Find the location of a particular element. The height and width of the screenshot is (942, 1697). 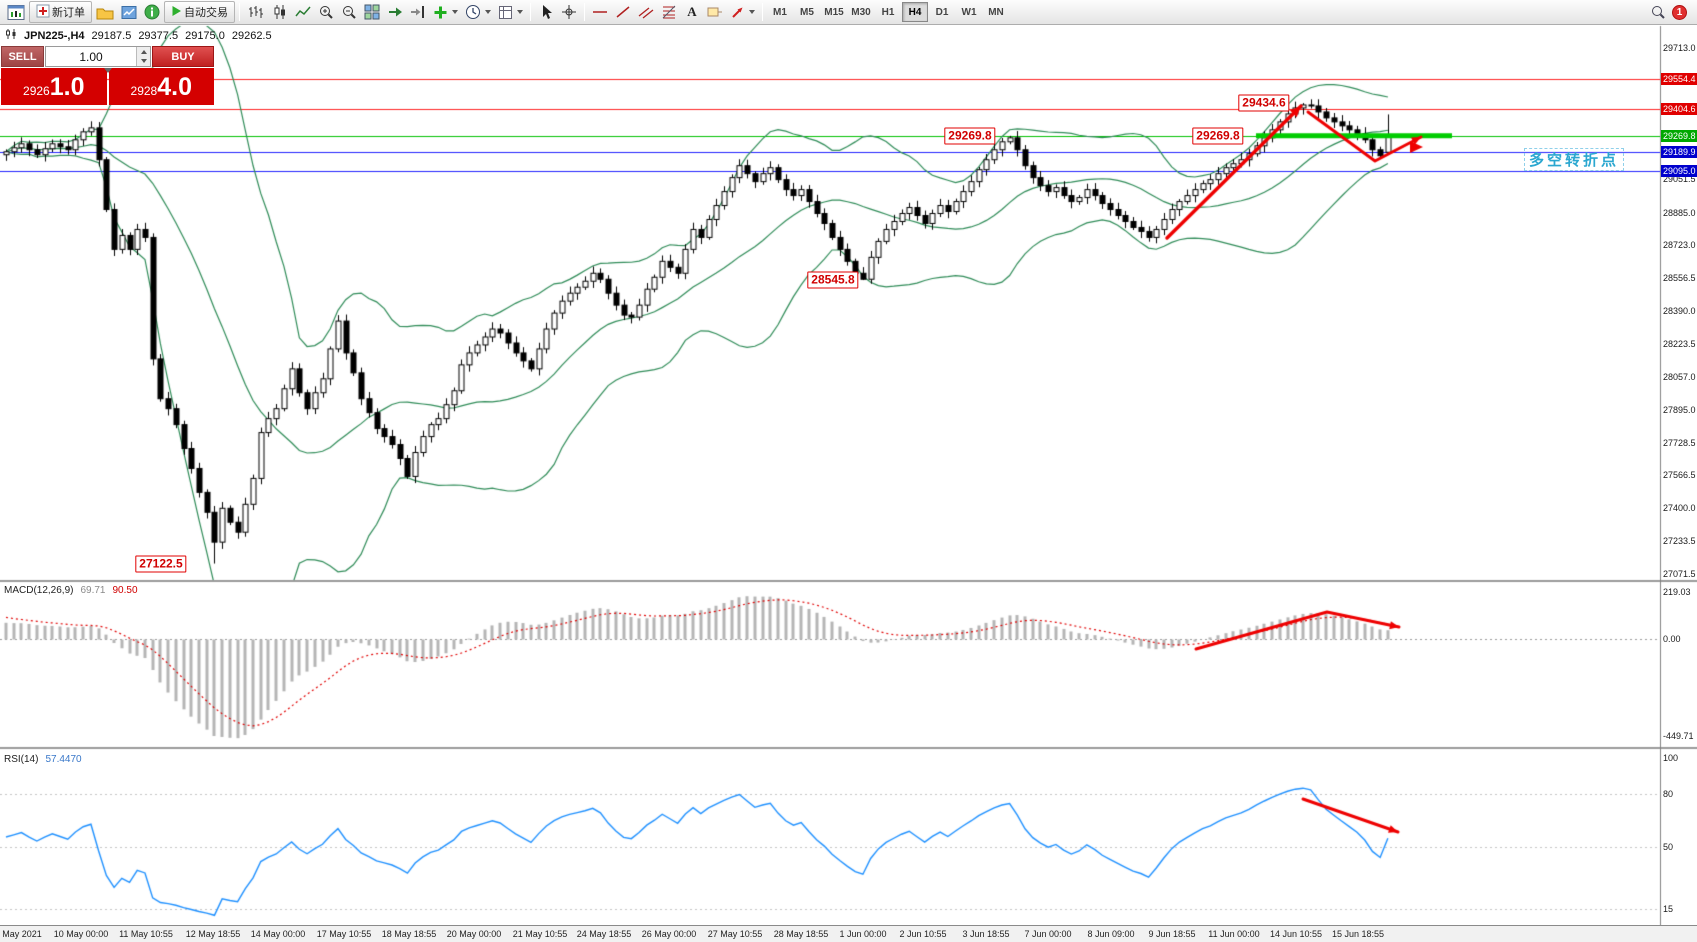

price-axis-label: 27895.0 is located at coordinates (1679, 409).